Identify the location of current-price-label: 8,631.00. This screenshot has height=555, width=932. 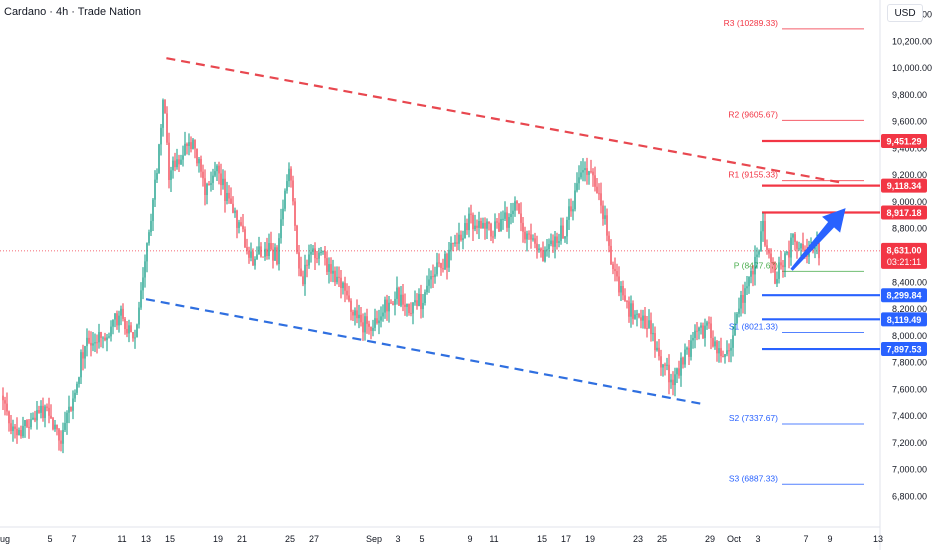
(903, 250).